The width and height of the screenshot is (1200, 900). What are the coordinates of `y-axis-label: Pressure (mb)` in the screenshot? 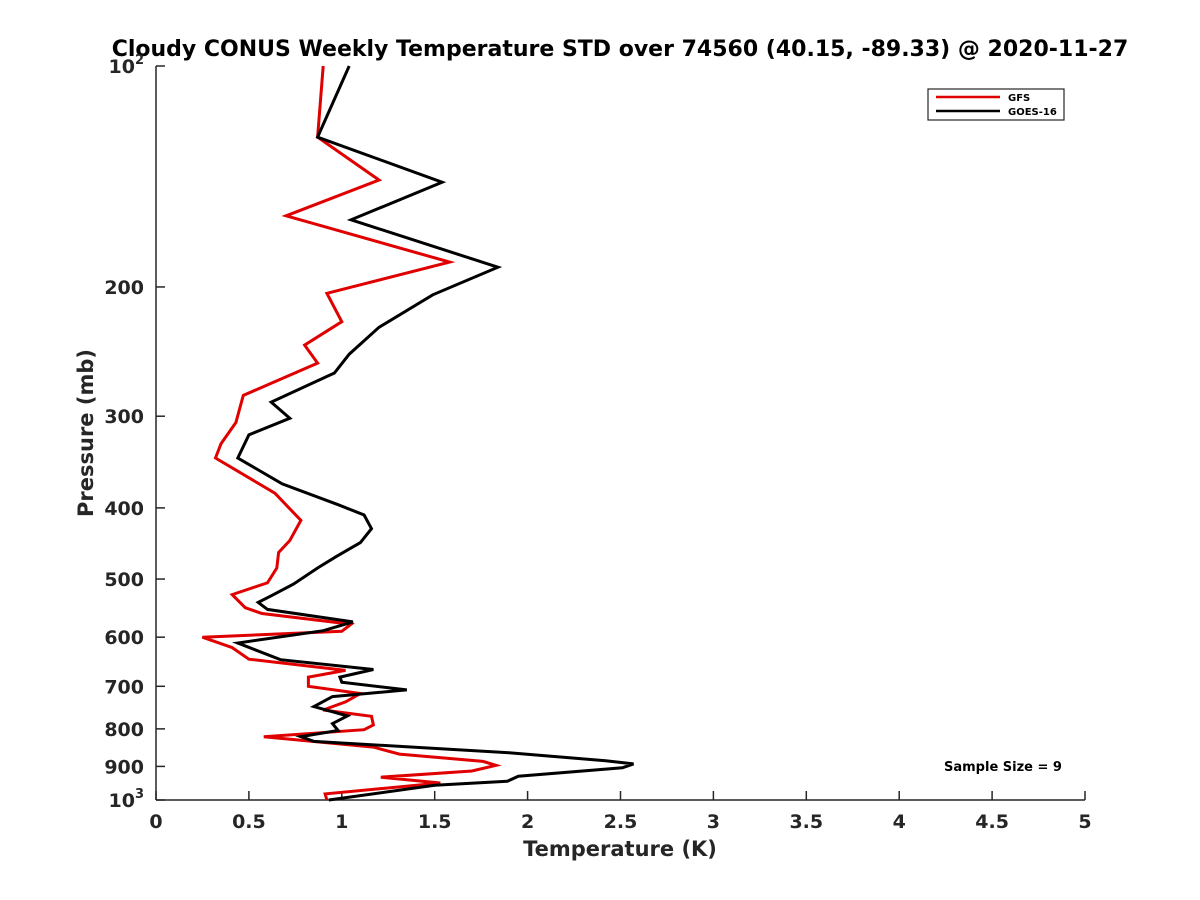 It's located at (86, 433).